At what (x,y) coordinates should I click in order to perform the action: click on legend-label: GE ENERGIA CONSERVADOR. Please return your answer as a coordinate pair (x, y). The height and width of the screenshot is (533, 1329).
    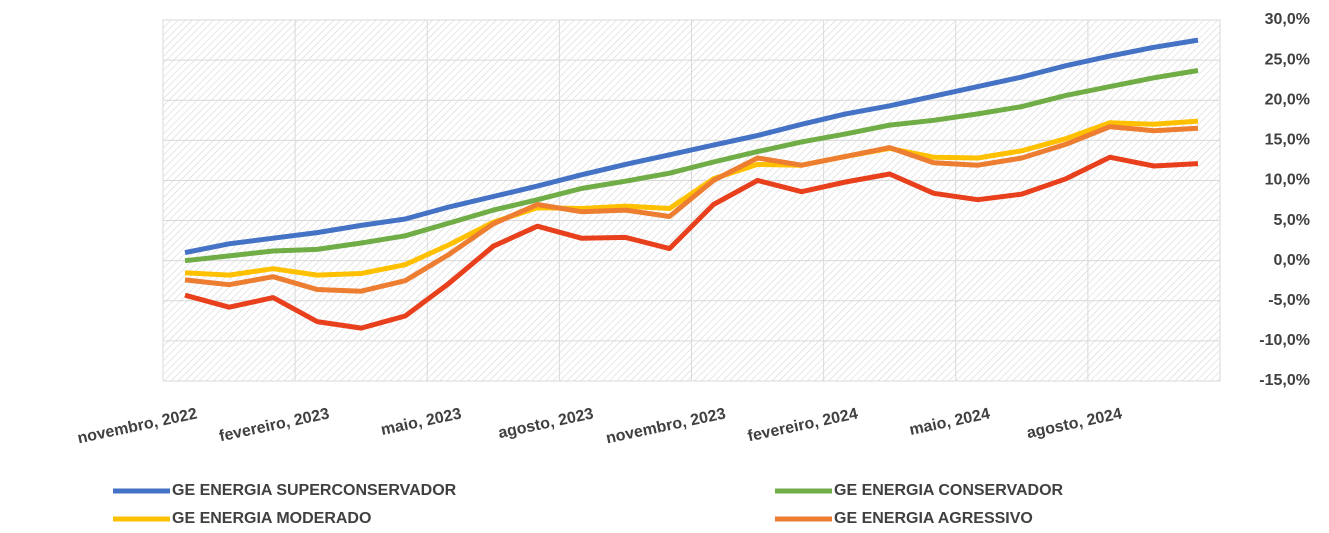
    Looking at the image, I should click on (949, 490).